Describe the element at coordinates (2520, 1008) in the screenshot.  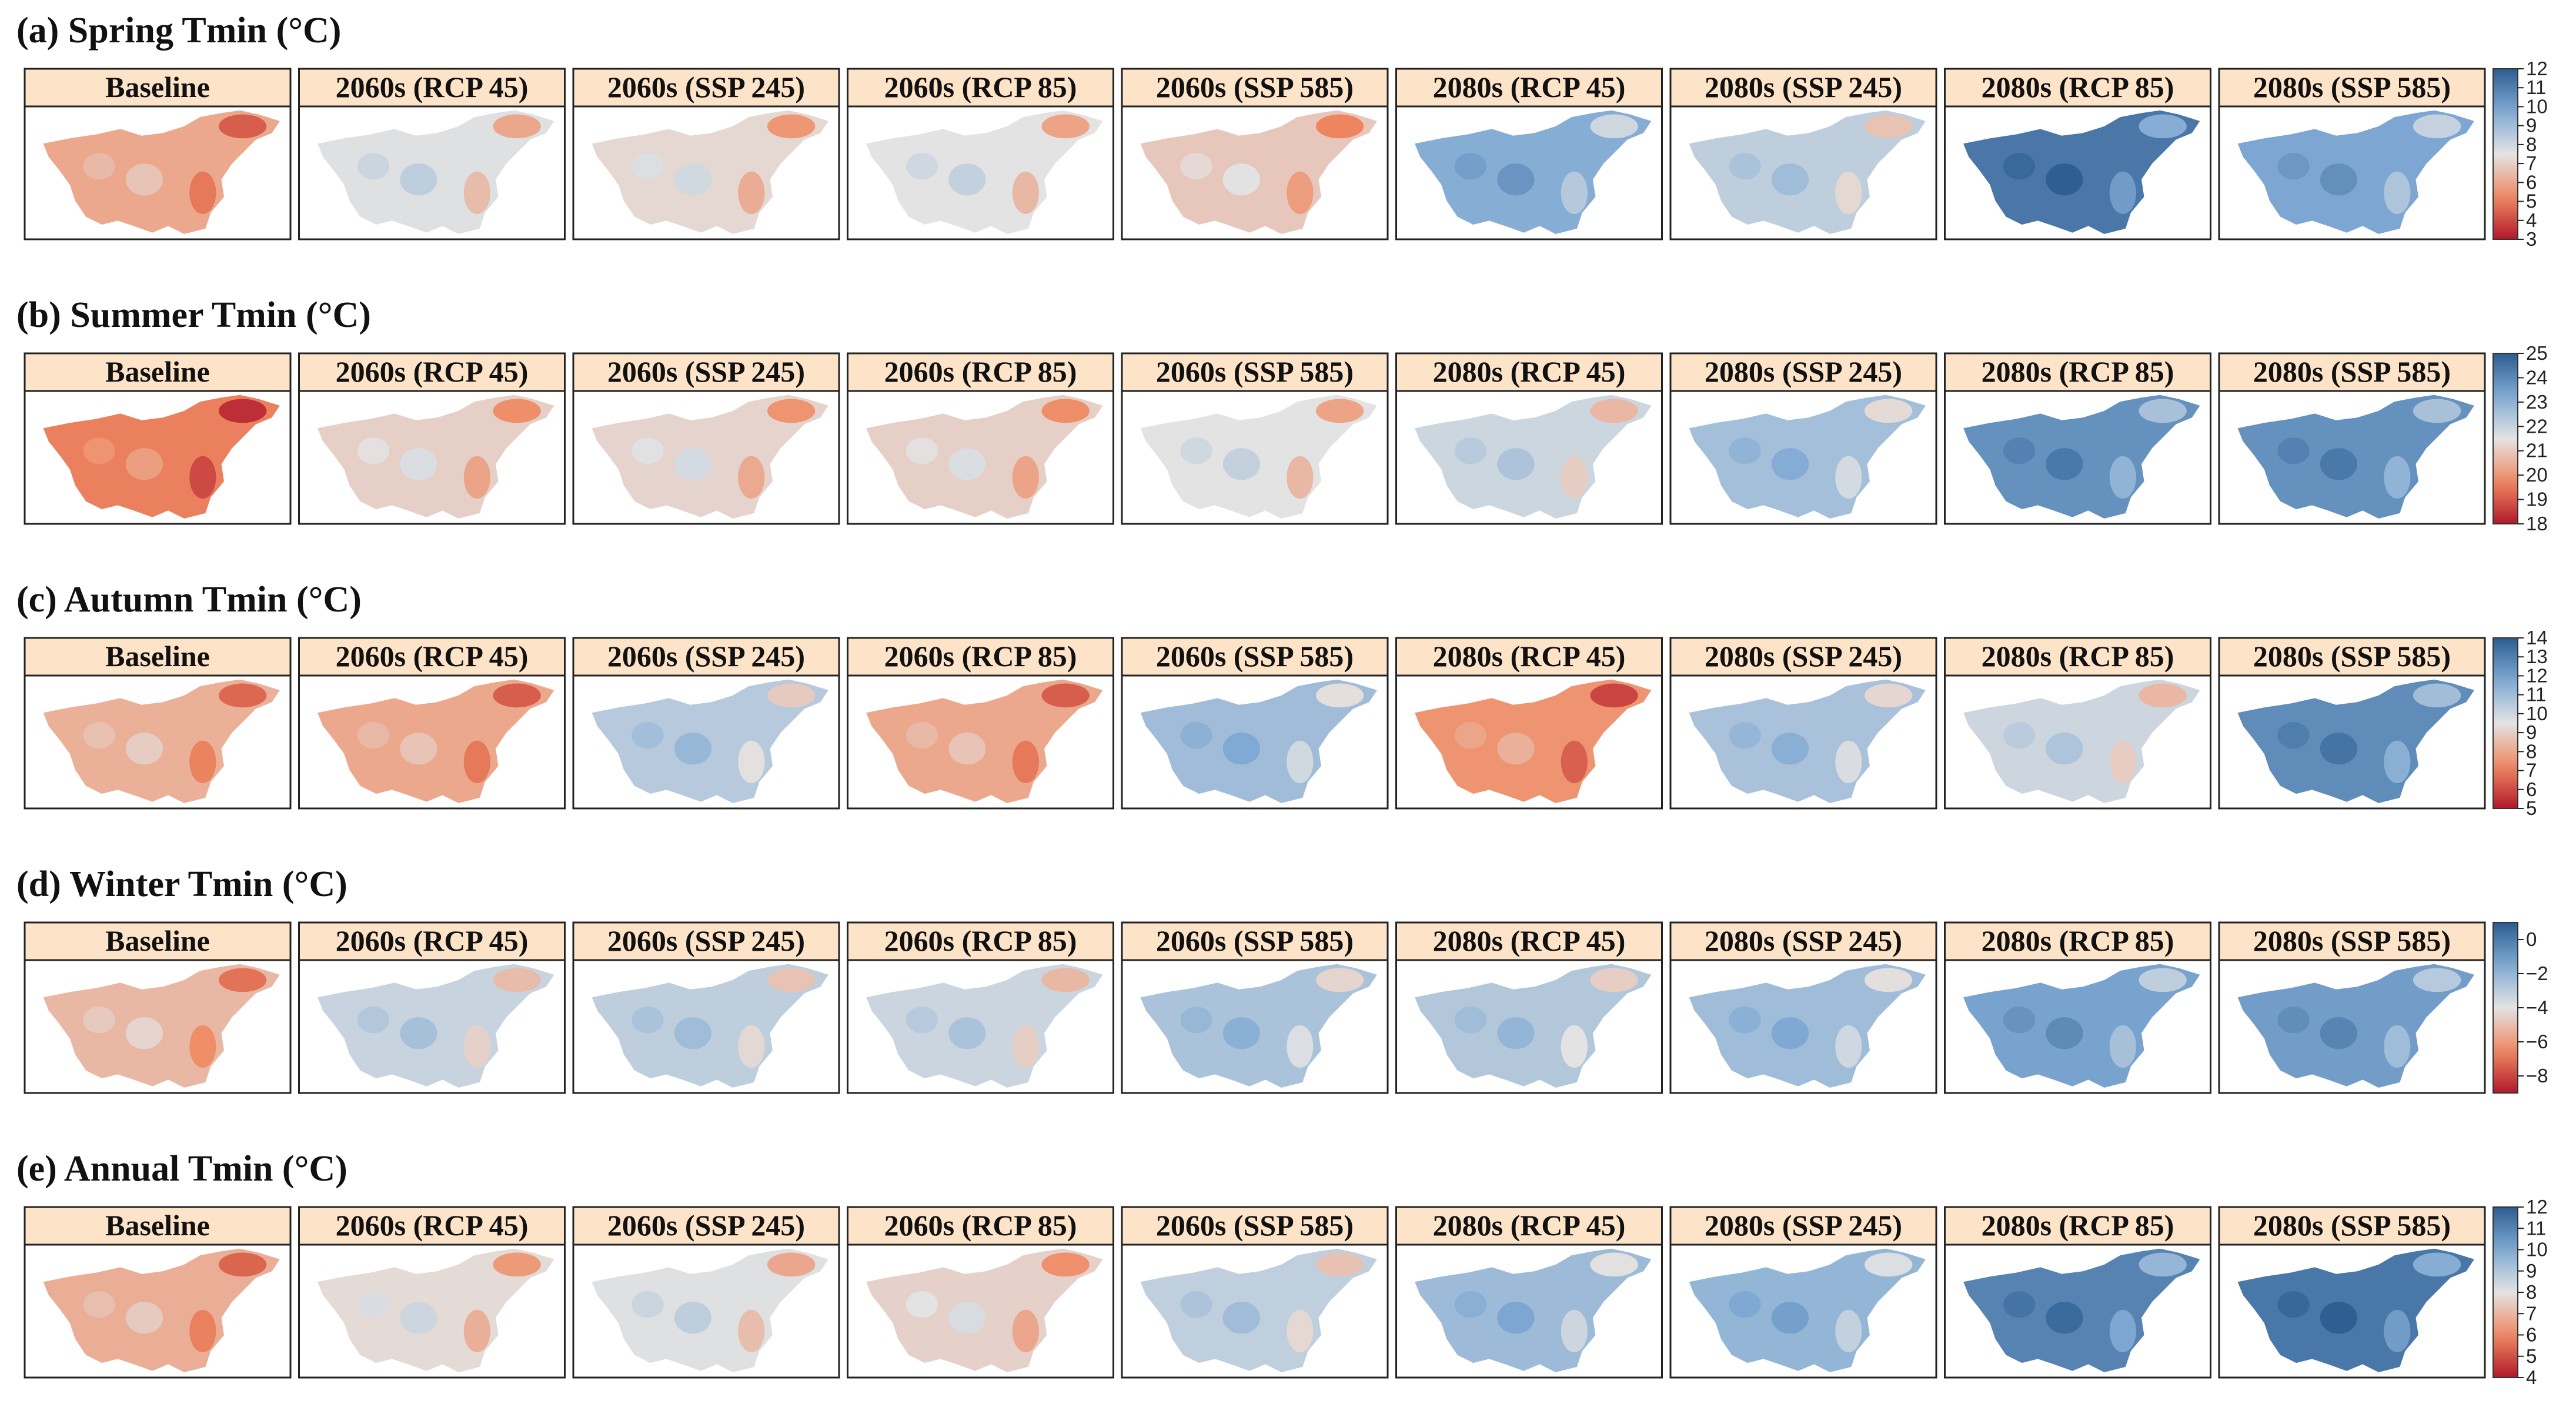
I see `colorbar: 0 −2 −4 −6 −8` at that location.